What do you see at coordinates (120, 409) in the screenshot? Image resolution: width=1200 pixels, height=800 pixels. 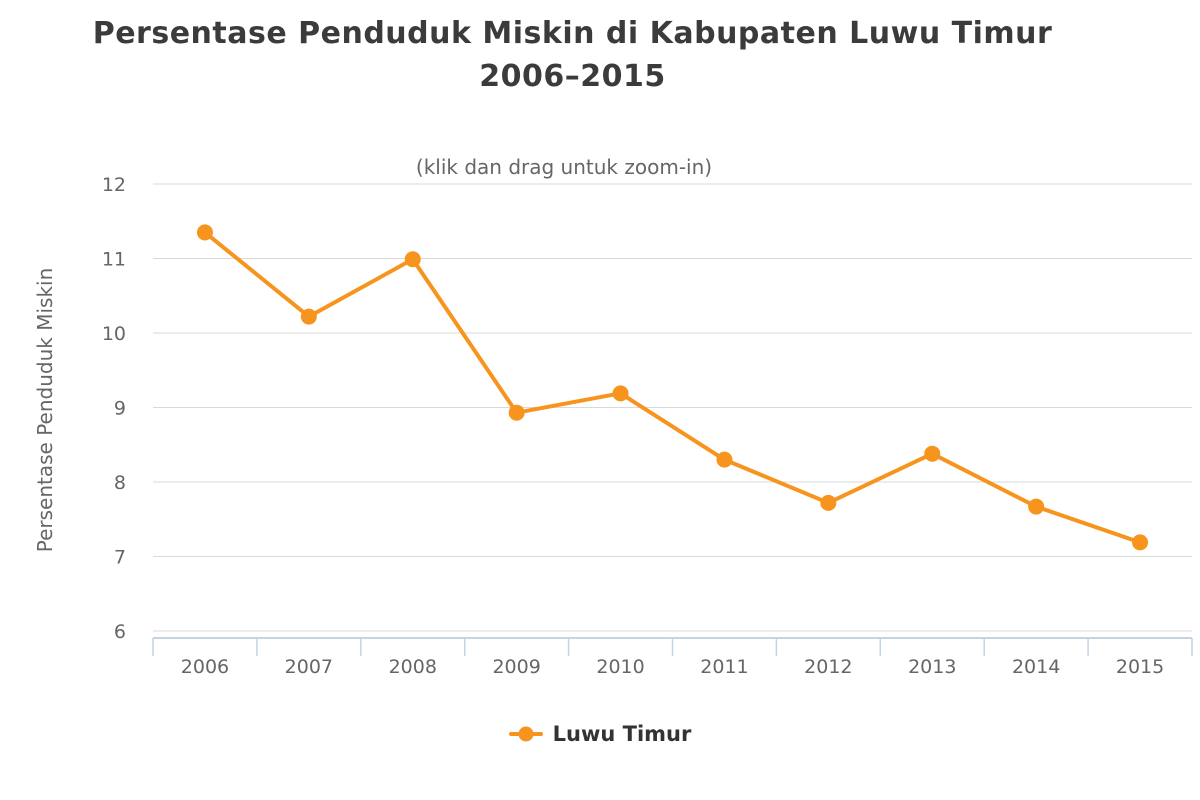 I see `y-tick-label-9: 9` at bounding box center [120, 409].